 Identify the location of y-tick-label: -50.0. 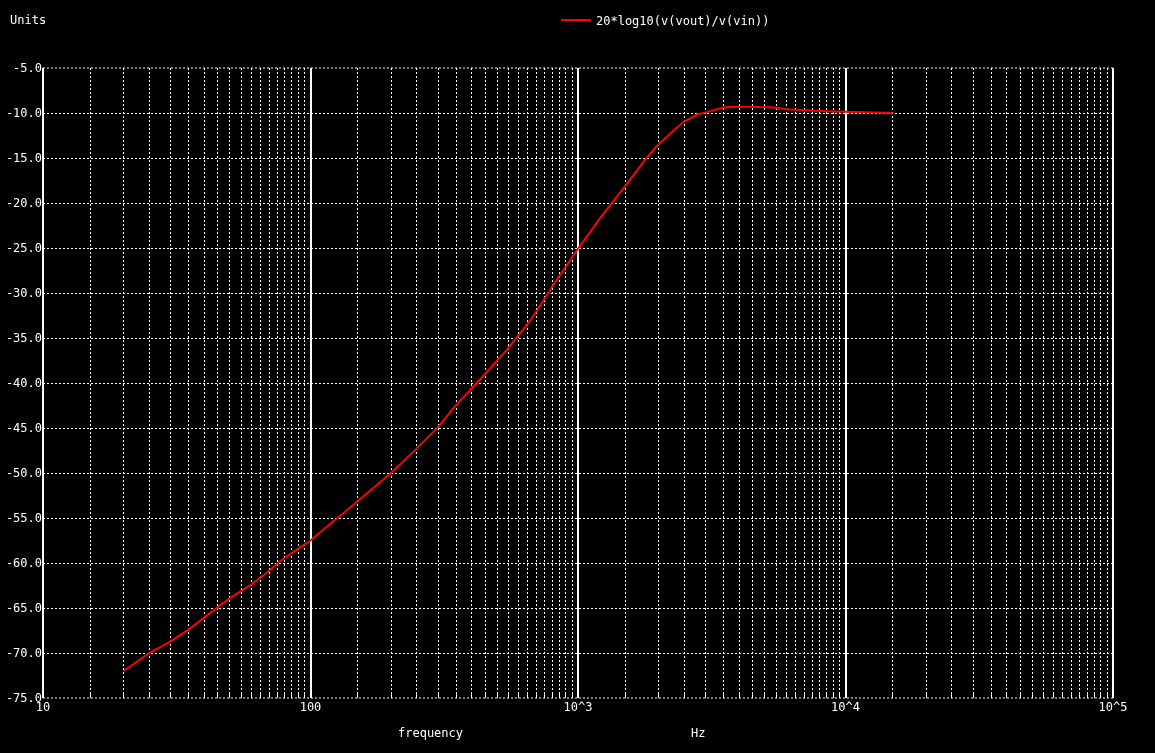
(23, 473).